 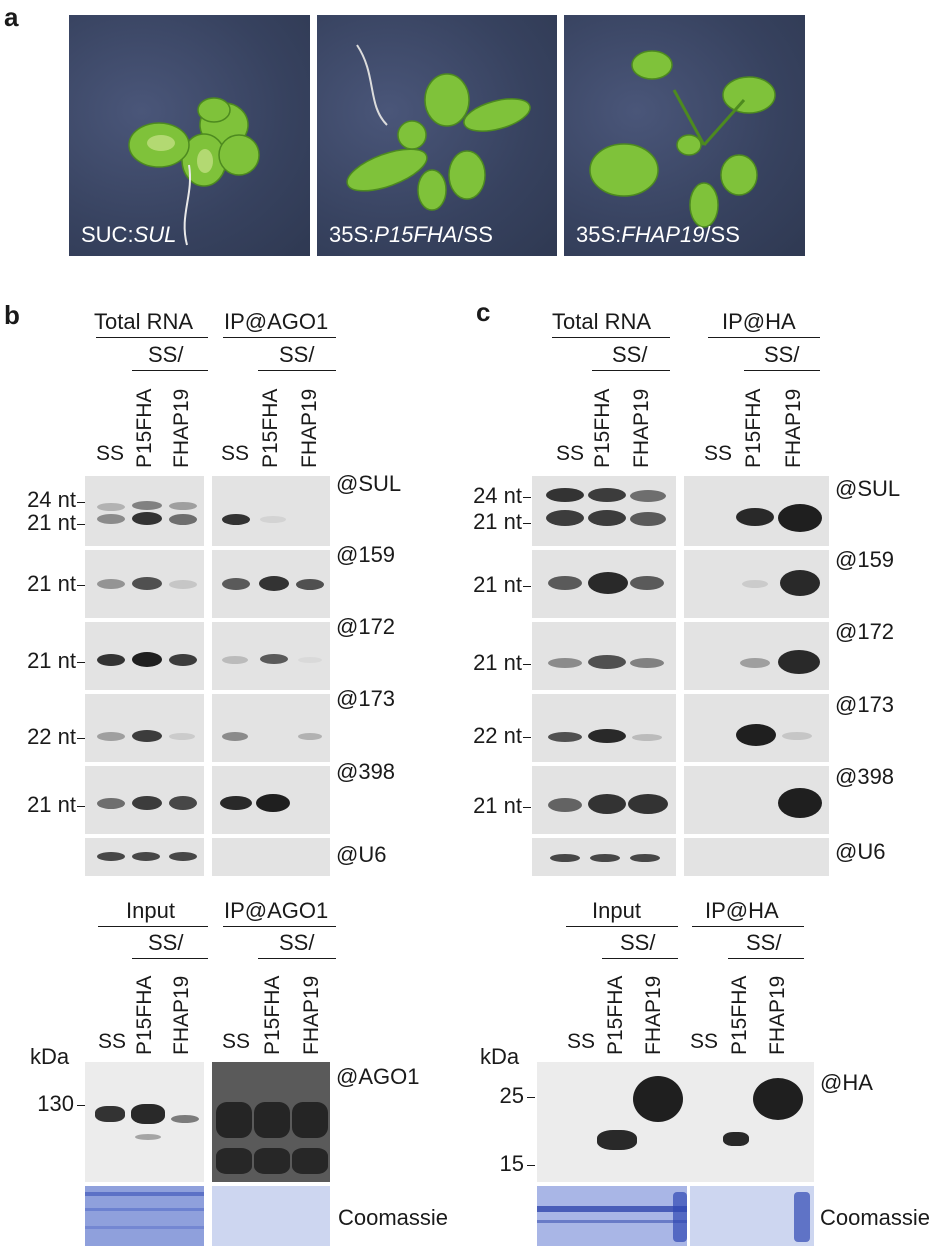 What do you see at coordinates (846, 1082) in the screenshot?
I see `probe-label-ha: @HA` at bounding box center [846, 1082].